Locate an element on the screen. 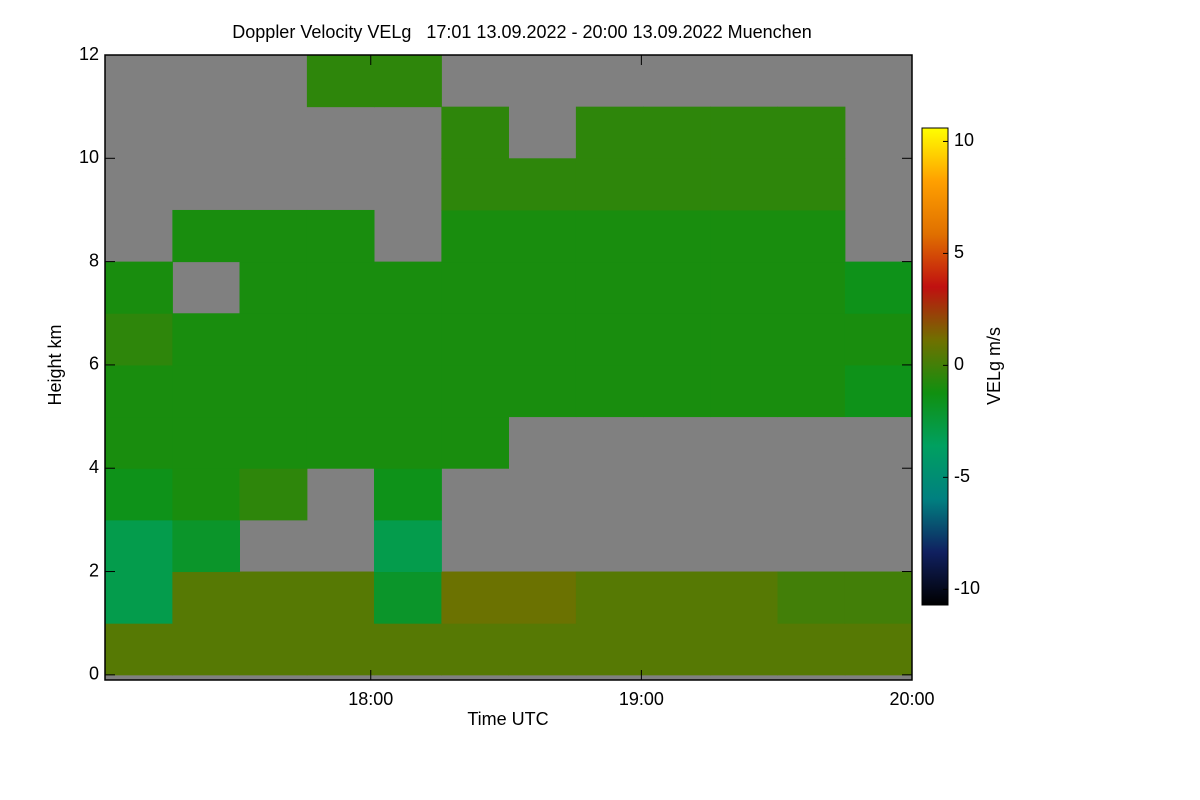 This screenshot has width=1200, height=800. y-tick-label: 10 is located at coordinates (89, 157).